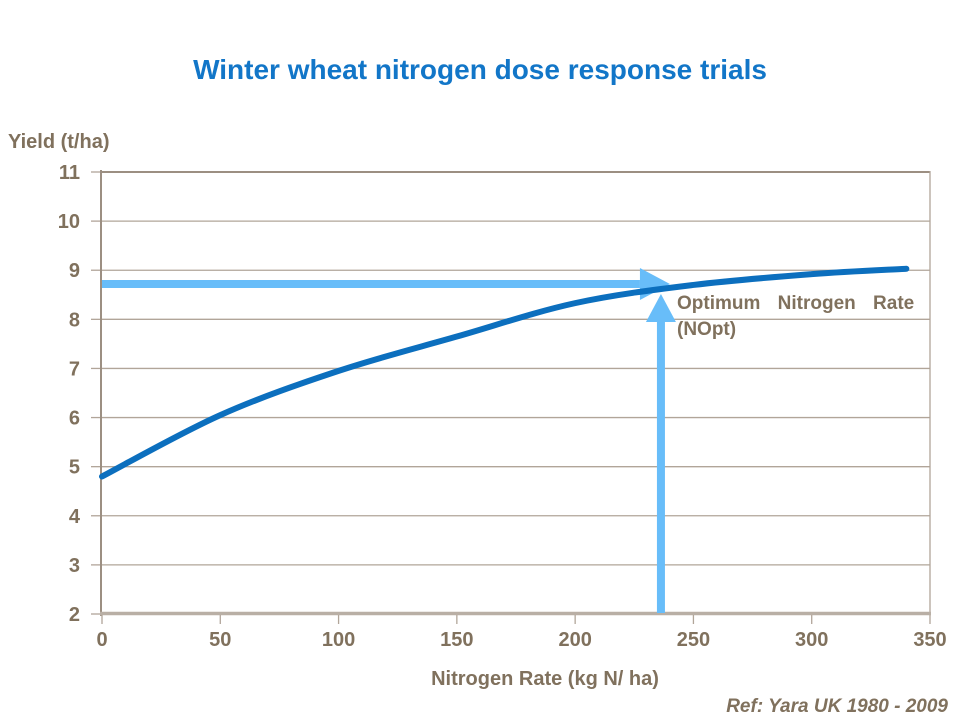 The width and height of the screenshot is (960, 720). Describe the element at coordinates (799, 317) in the screenshot. I see `optimum-nitrogen-rate-annotation: Optimum Nitrogen Rate (NOpt)` at that location.